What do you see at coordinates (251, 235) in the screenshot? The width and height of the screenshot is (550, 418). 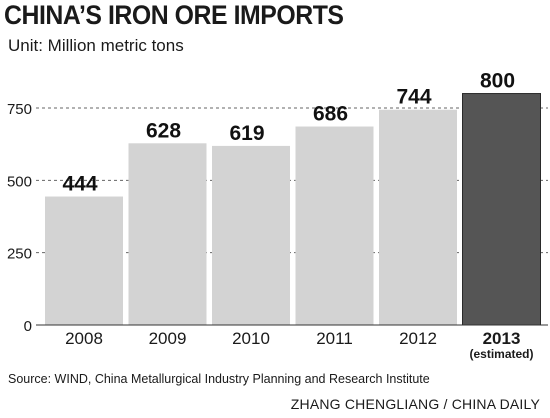 I see `bar-2010` at bounding box center [251, 235].